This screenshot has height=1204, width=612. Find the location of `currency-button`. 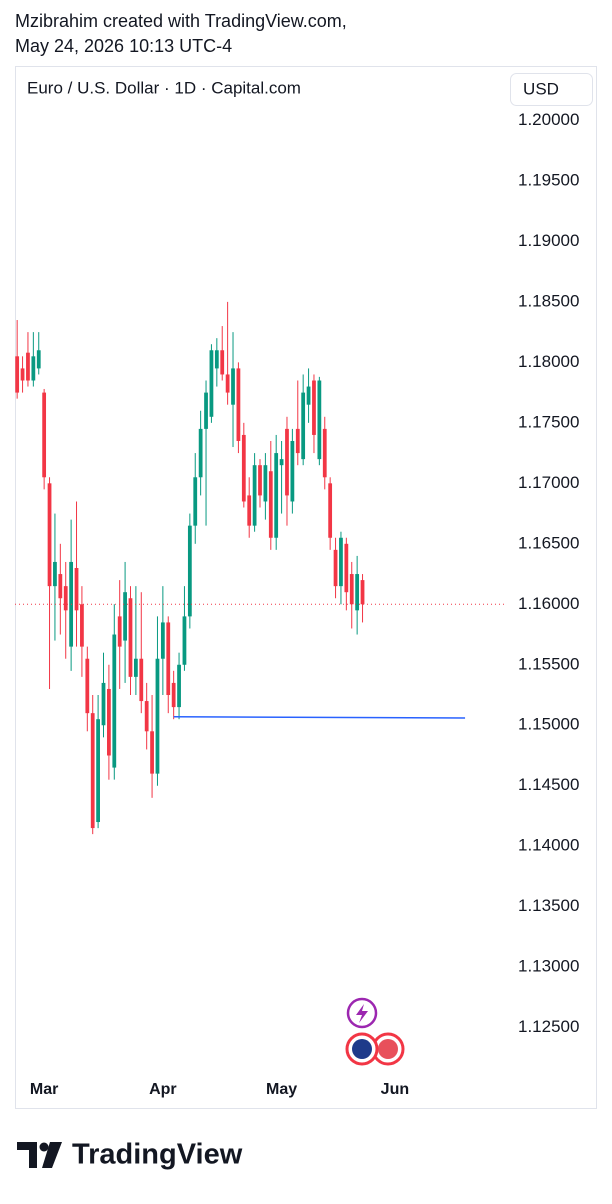

currency-button is located at coordinates (551, 89).